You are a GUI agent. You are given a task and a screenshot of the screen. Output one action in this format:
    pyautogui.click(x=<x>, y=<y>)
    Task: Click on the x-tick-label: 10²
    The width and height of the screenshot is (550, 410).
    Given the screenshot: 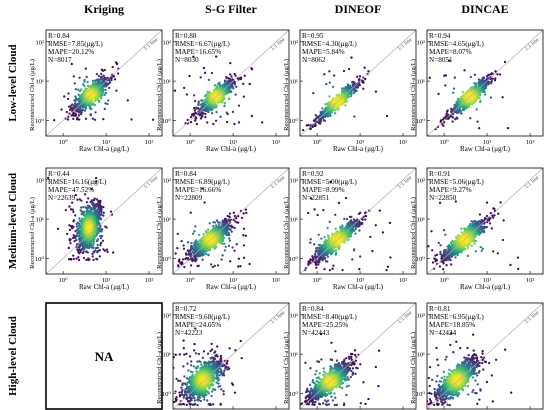 What is the action you would take?
    pyautogui.click(x=149, y=280)
    